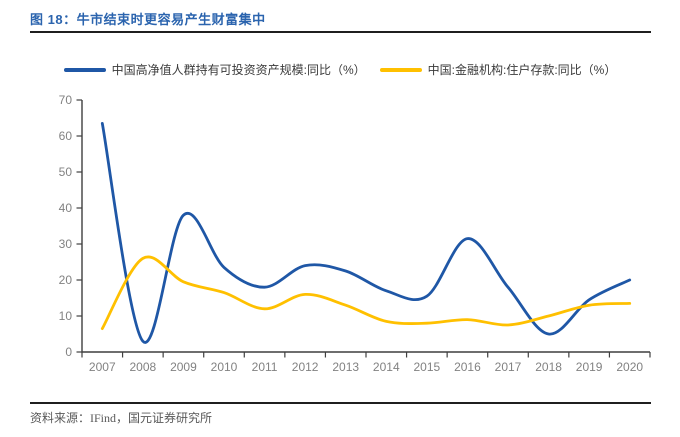  I want to click on x-axis-label: 2012, so click(305, 367).